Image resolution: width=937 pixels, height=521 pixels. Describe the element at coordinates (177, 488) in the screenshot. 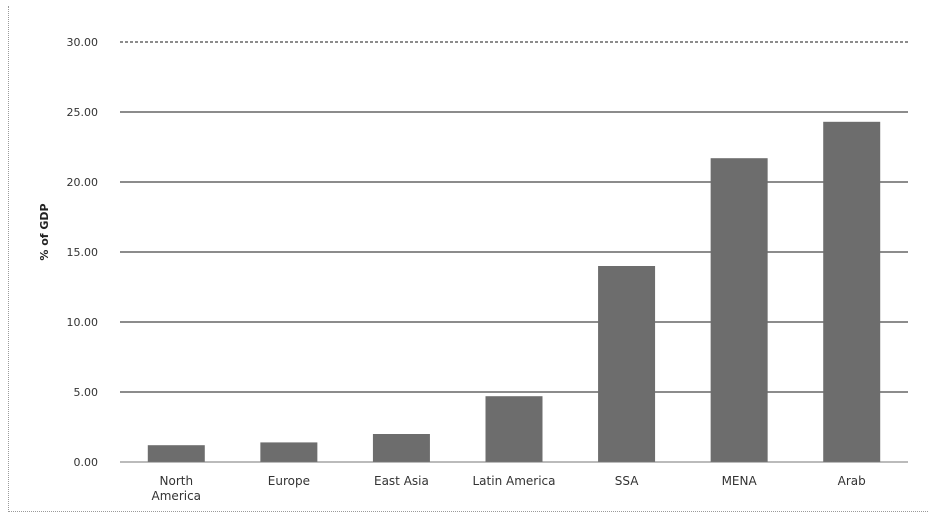

I see `x-tick-label: North America` at that location.